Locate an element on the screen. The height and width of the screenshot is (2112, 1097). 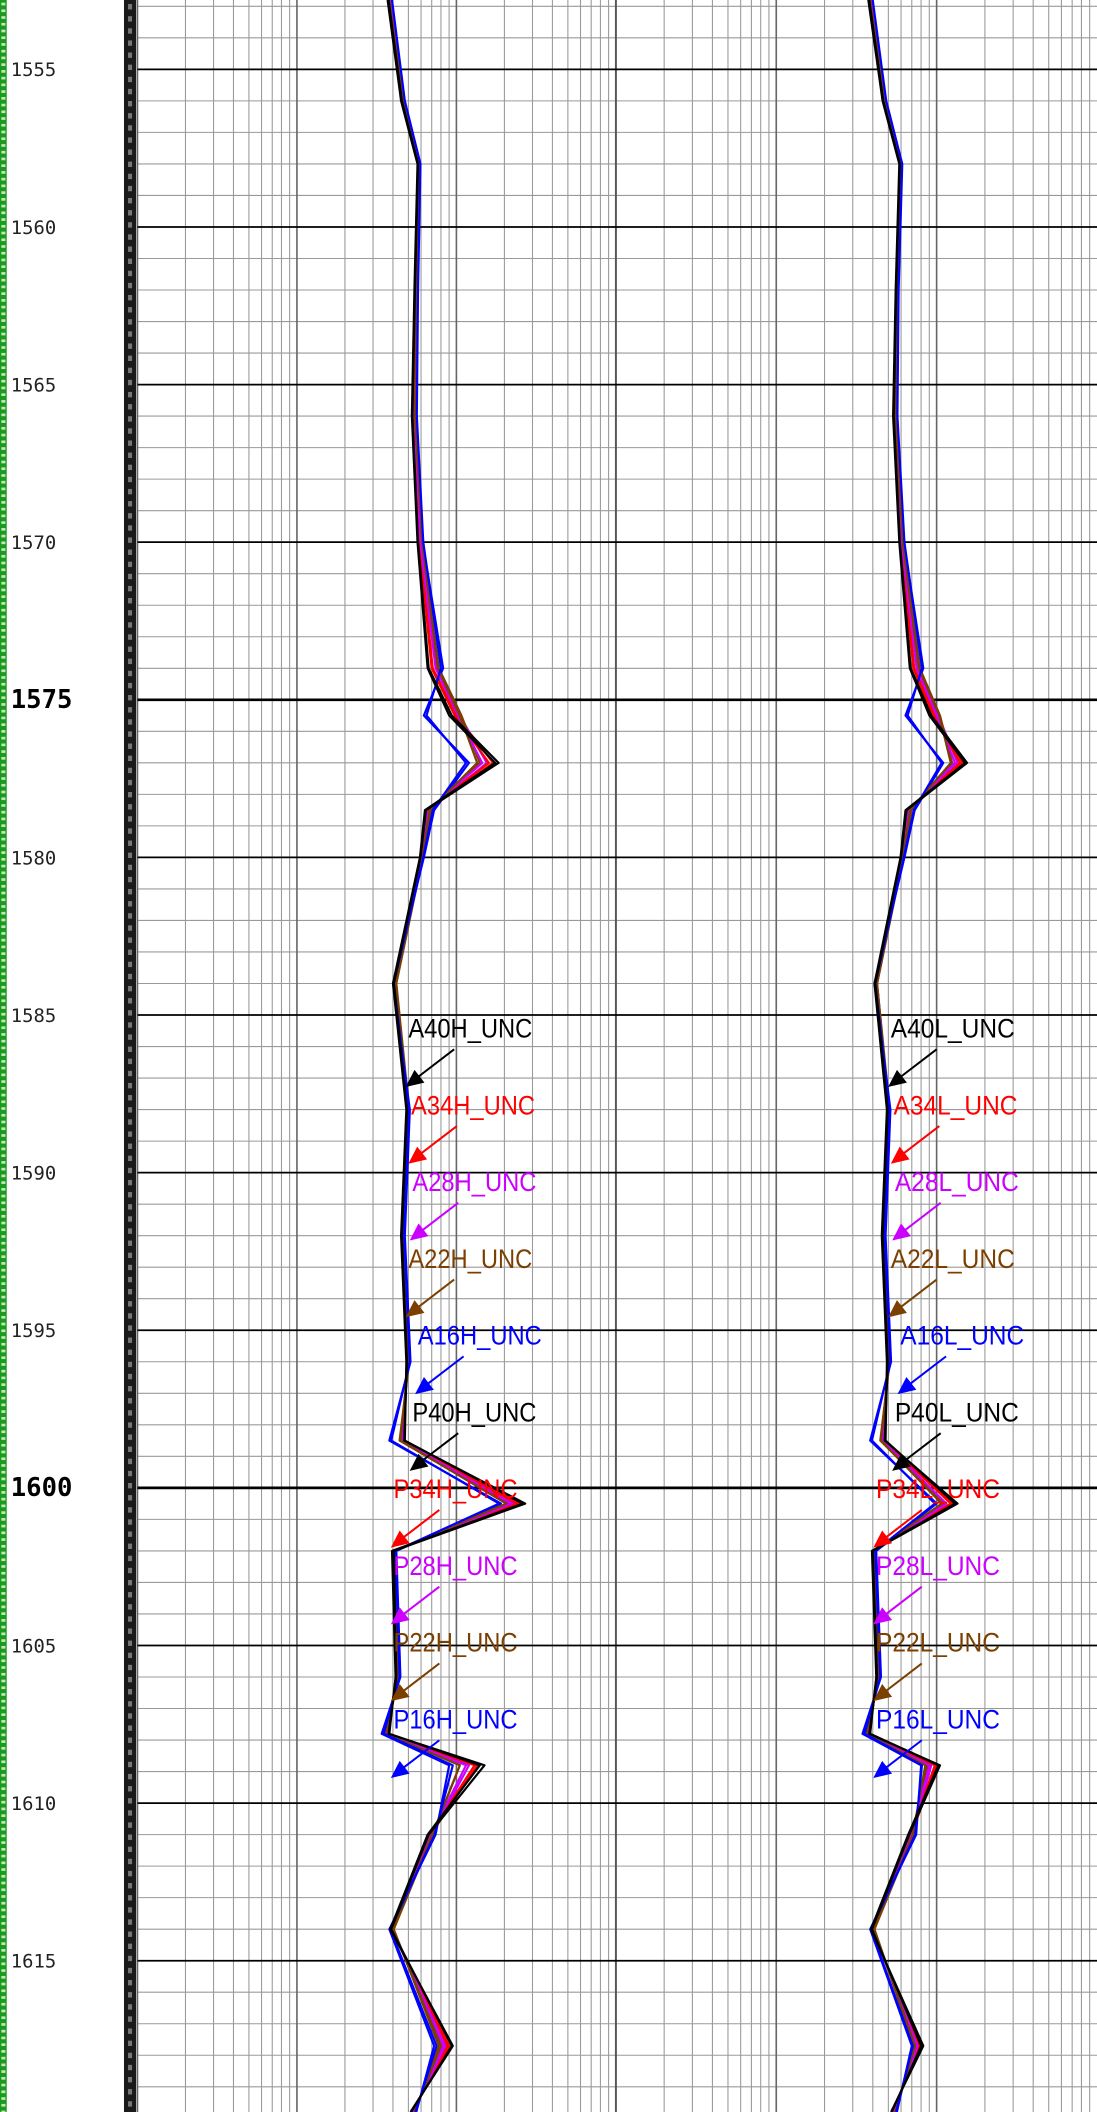
y-tick-label: 1615 is located at coordinates (33, 1962).